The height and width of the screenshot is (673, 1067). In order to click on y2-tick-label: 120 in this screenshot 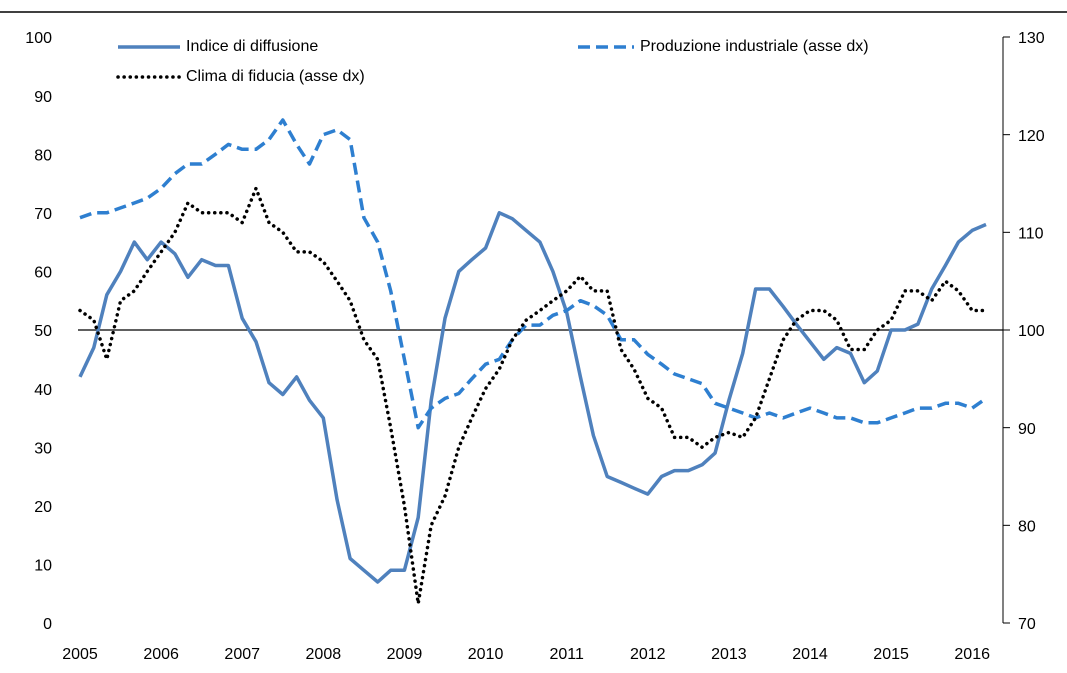, I will do `click(1031, 136)`.